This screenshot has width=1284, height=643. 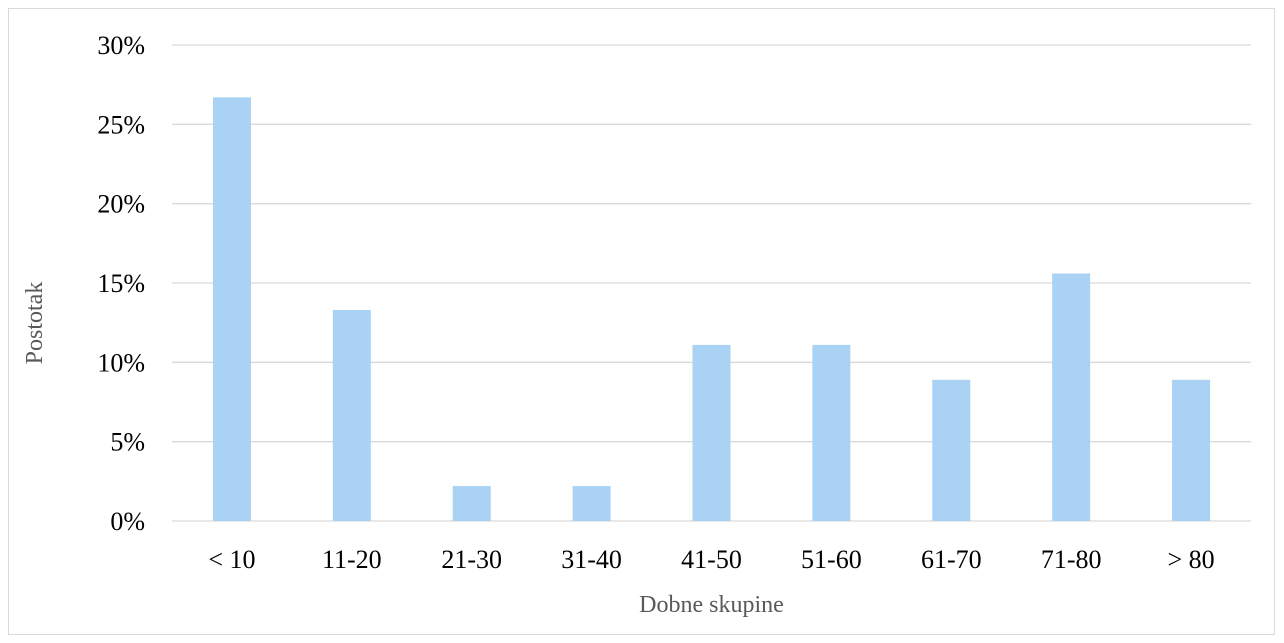 What do you see at coordinates (831, 559) in the screenshot?
I see `x-tick-label: 51-60` at bounding box center [831, 559].